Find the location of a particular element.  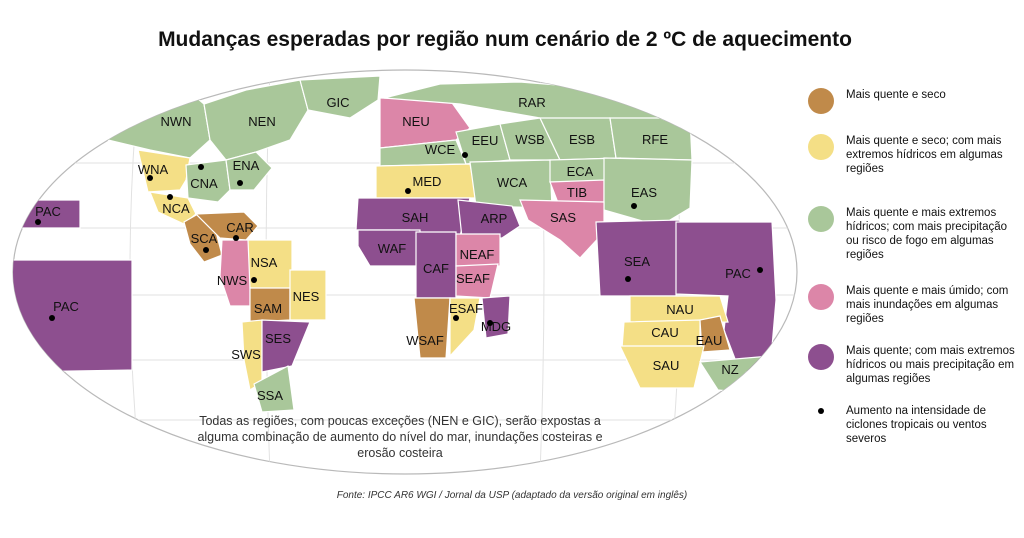

region-ssa is located at coordinates (274, 389).